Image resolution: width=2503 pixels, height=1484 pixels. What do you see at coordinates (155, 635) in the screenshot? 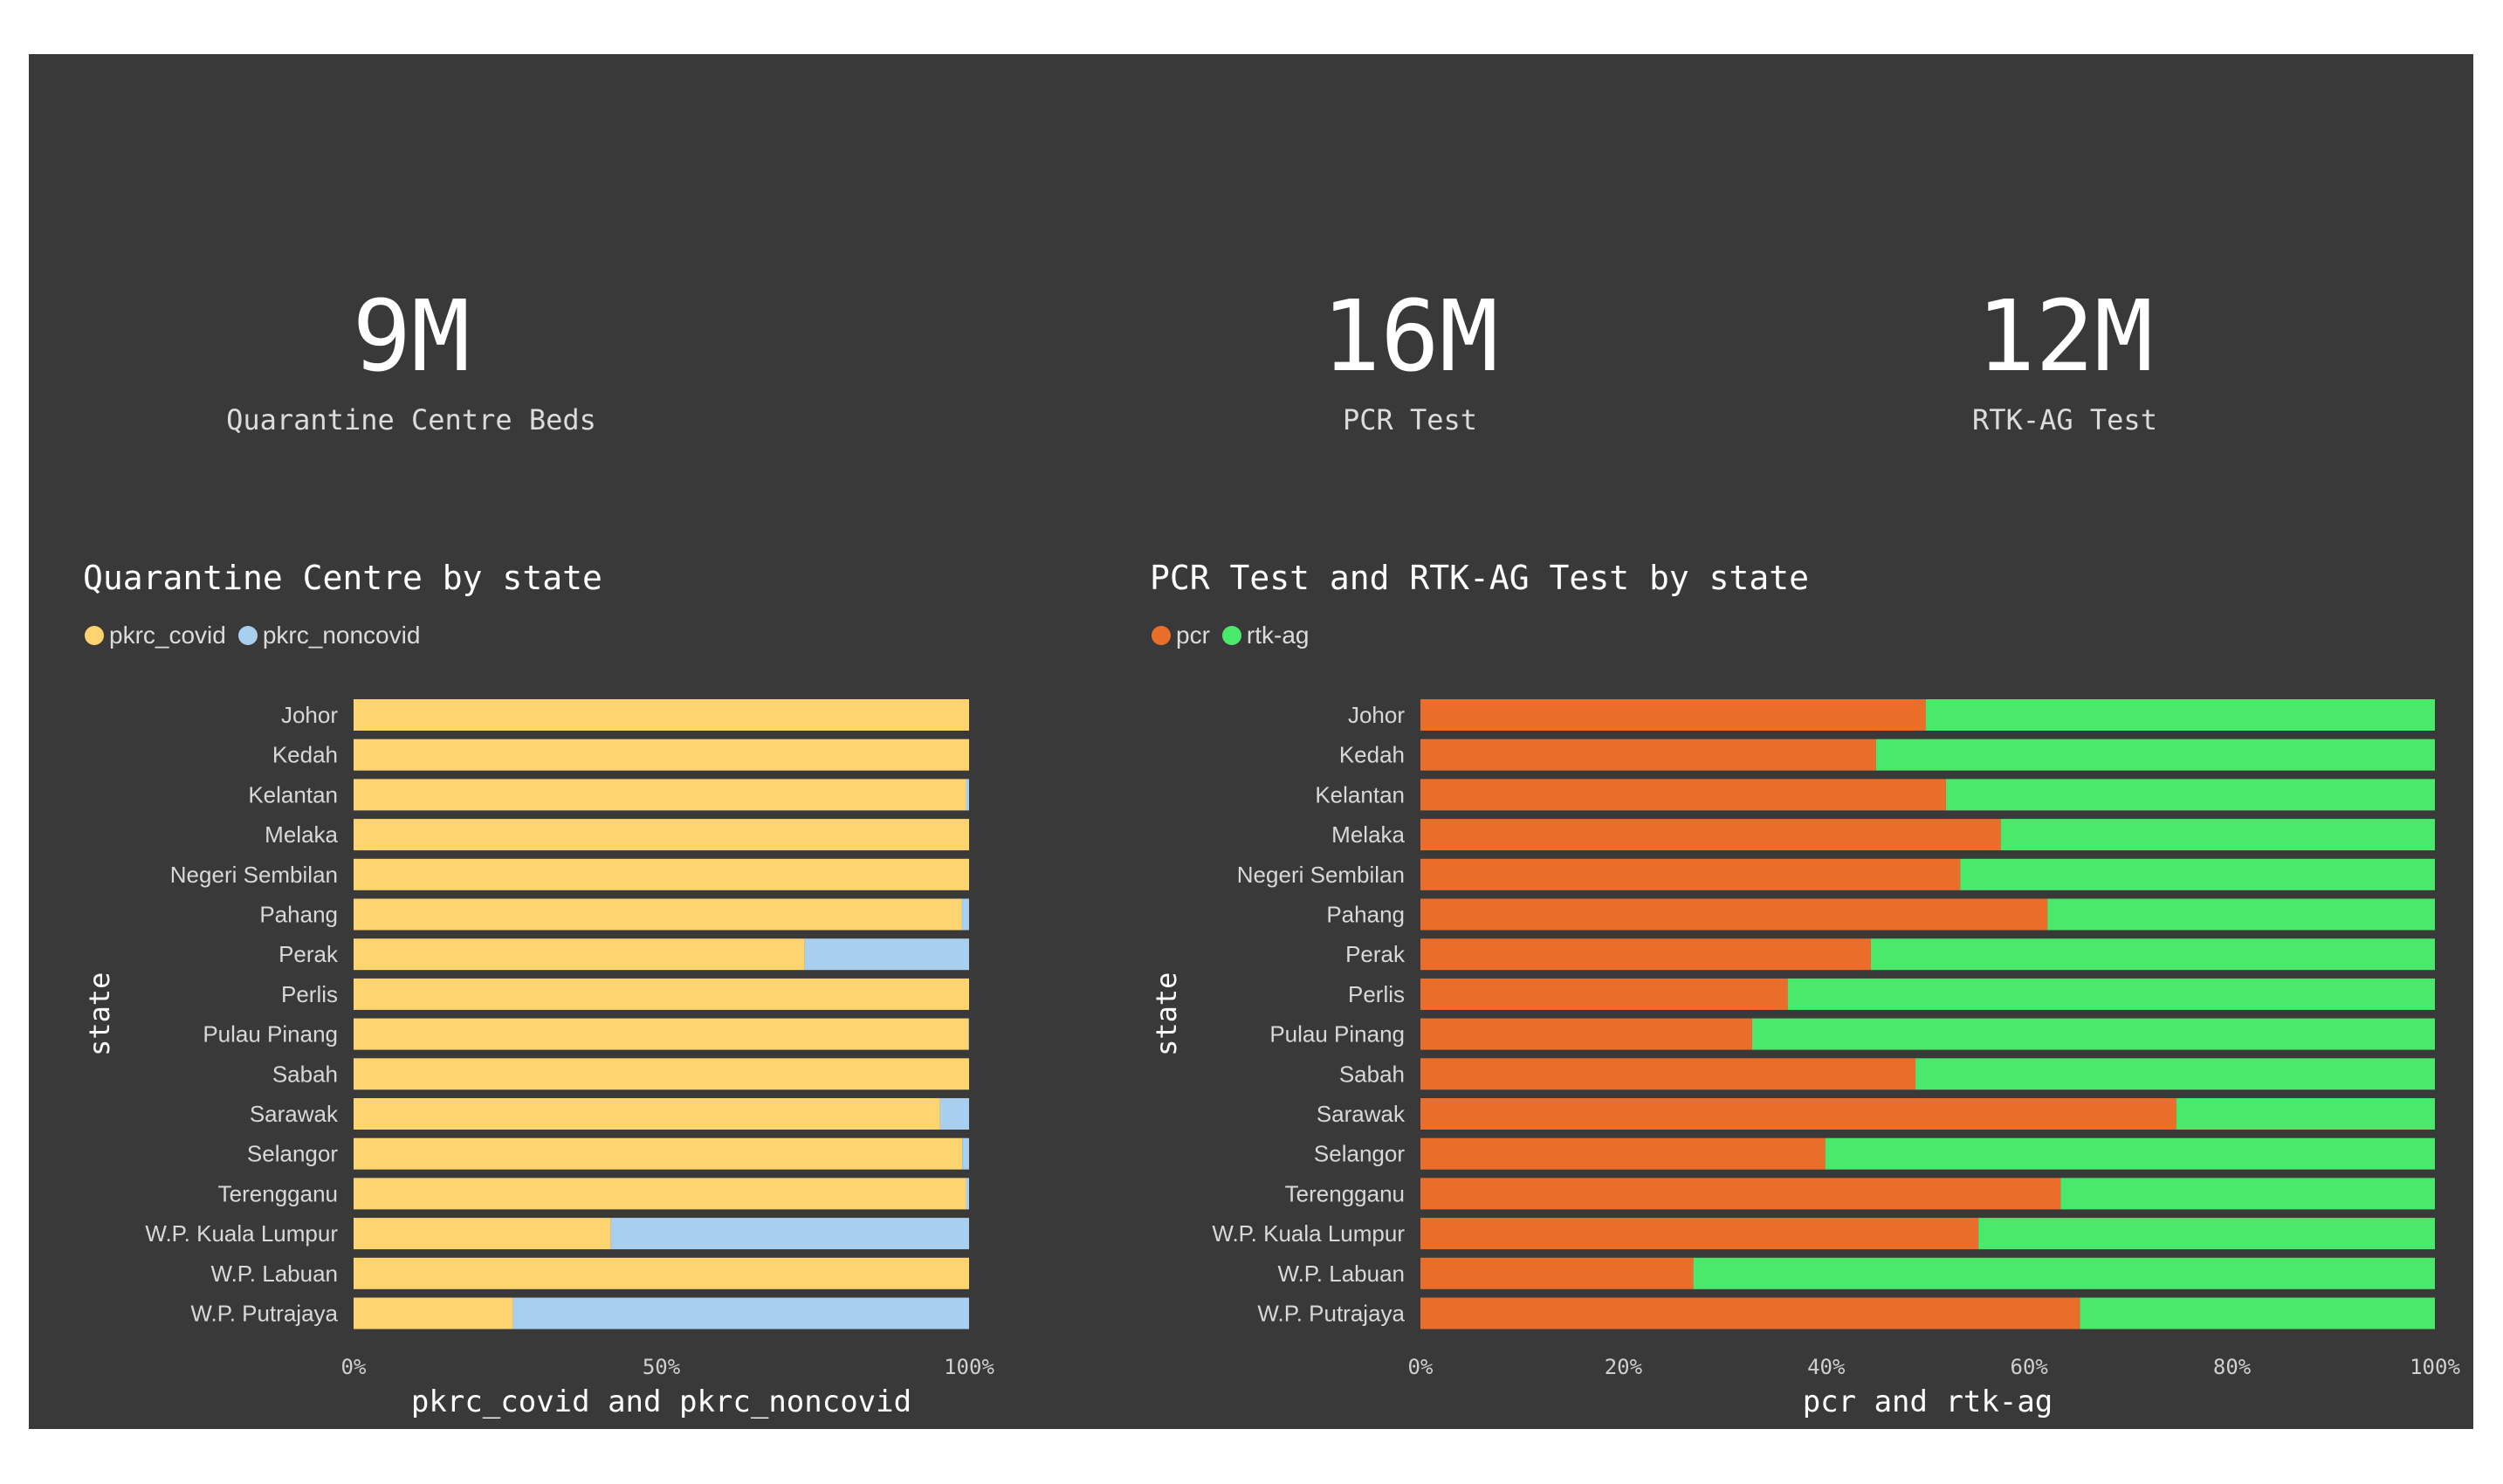
I see `legend-item-pkrc-covid: pkrc_covid` at bounding box center [155, 635].